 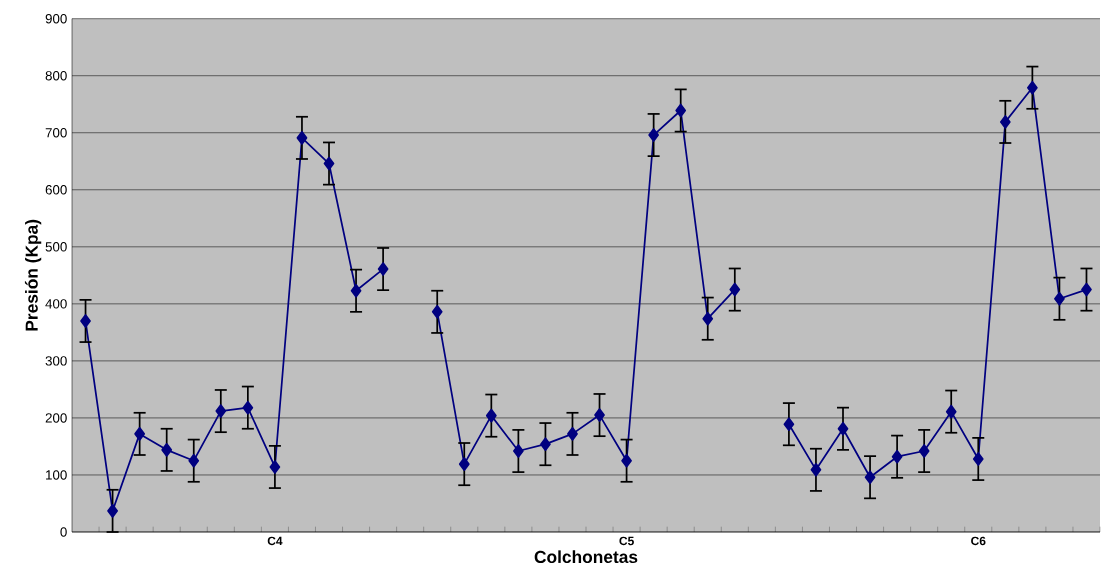 What do you see at coordinates (56, 418) in the screenshot?
I see `y-tick-label: 200` at bounding box center [56, 418].